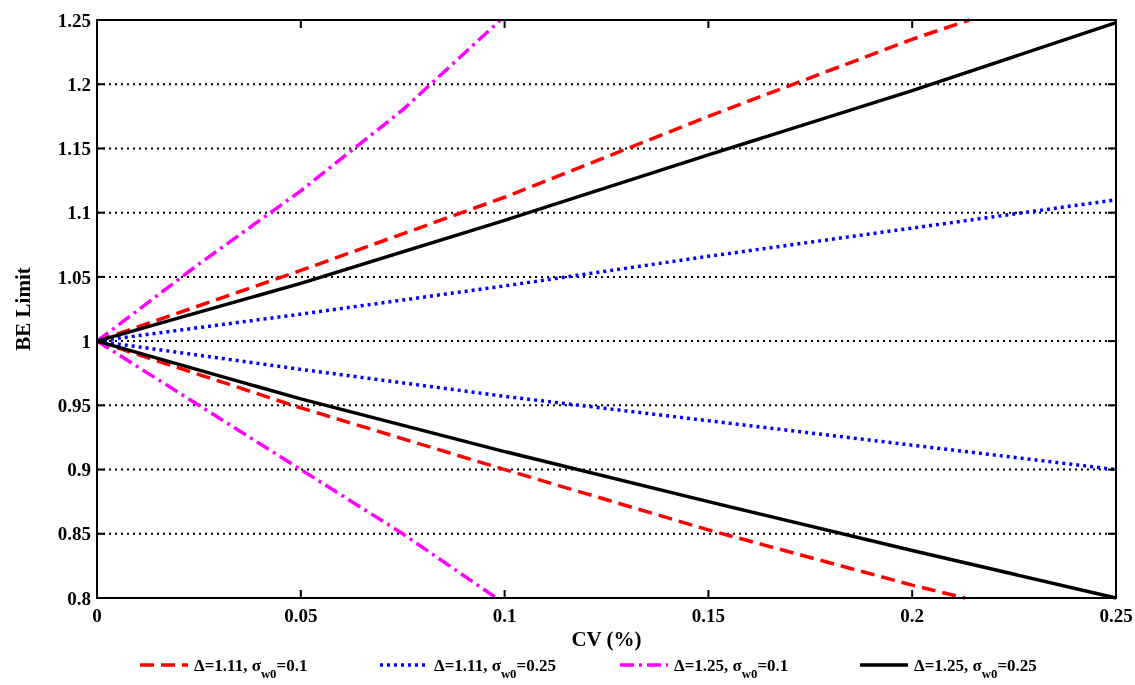 The width and height of the screenshot is (1135, 685). What do you see at coordinates (251, 668) in the screenshot?
I see `legend-label: Δ=1.11, σ$_{w0}$=0.1` at bounding box center [251, 668].